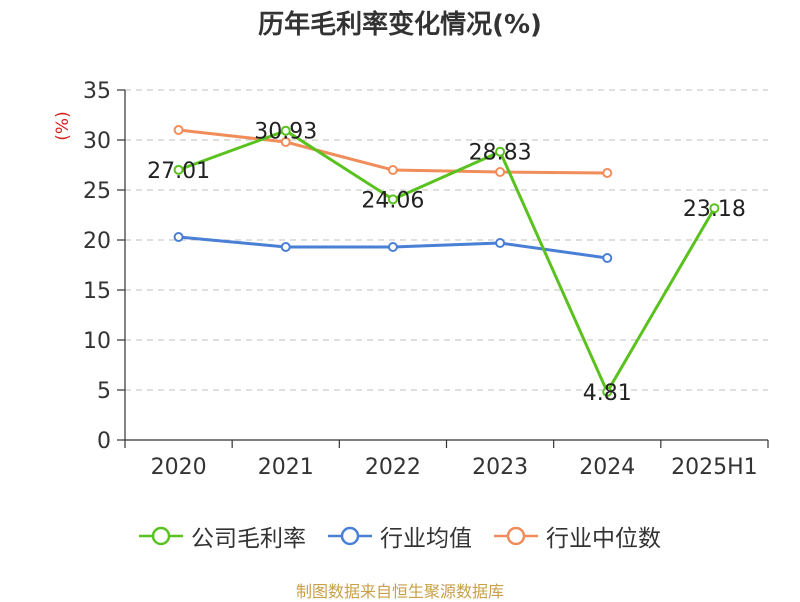 This screenshot has width=800, height=602. Describe the element at coordinates (97, 91) in the screenshot. I see `y-tick-label: 35` at that location.